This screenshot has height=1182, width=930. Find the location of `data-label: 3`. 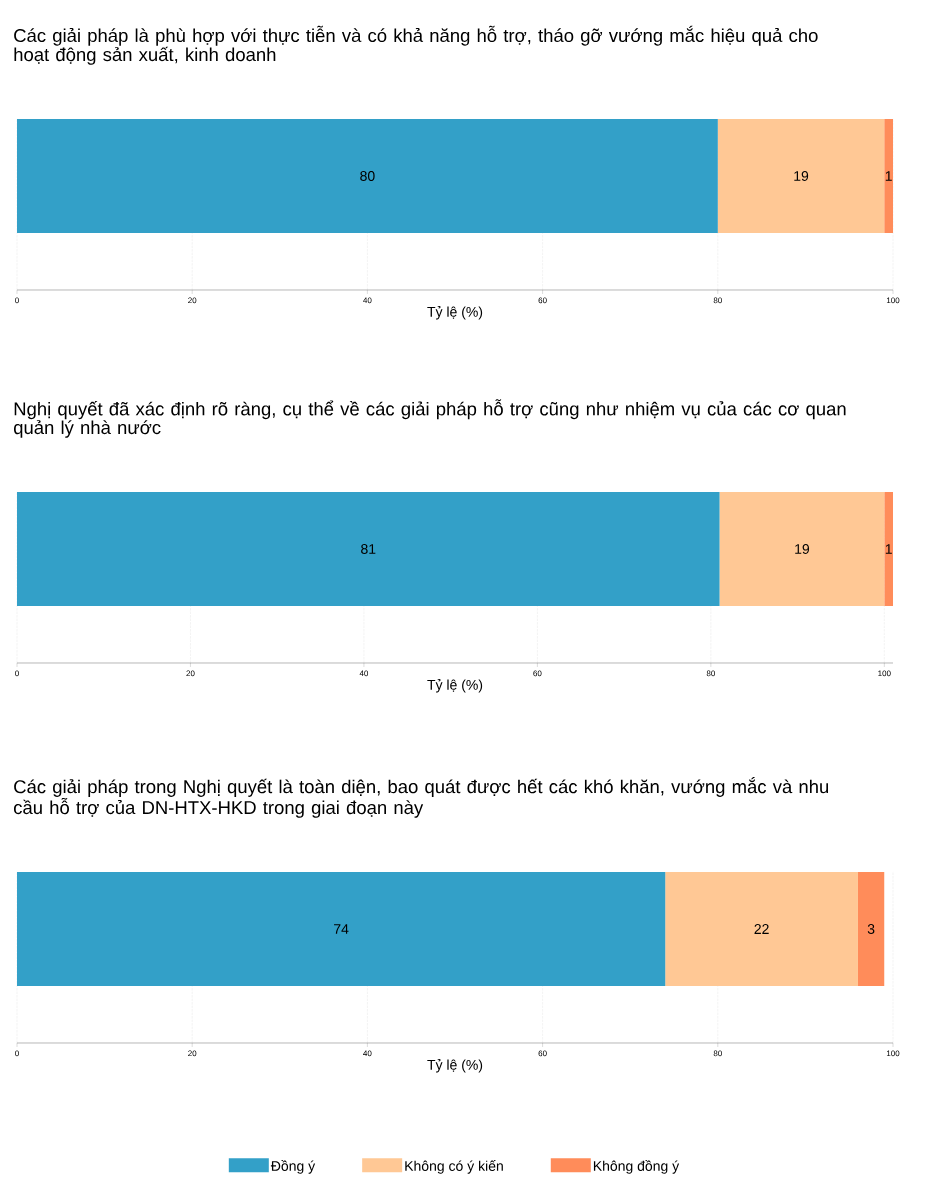

data-label: 3 is located at coordinates (871, 929).